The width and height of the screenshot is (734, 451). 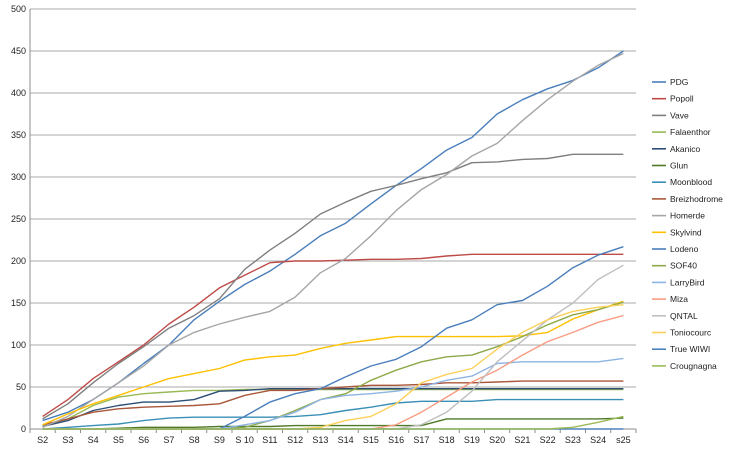 What do you see at coordinates (472, 440) in the screenshot?
I see `x-tick-label: S19` at bounding box center [472, 440].